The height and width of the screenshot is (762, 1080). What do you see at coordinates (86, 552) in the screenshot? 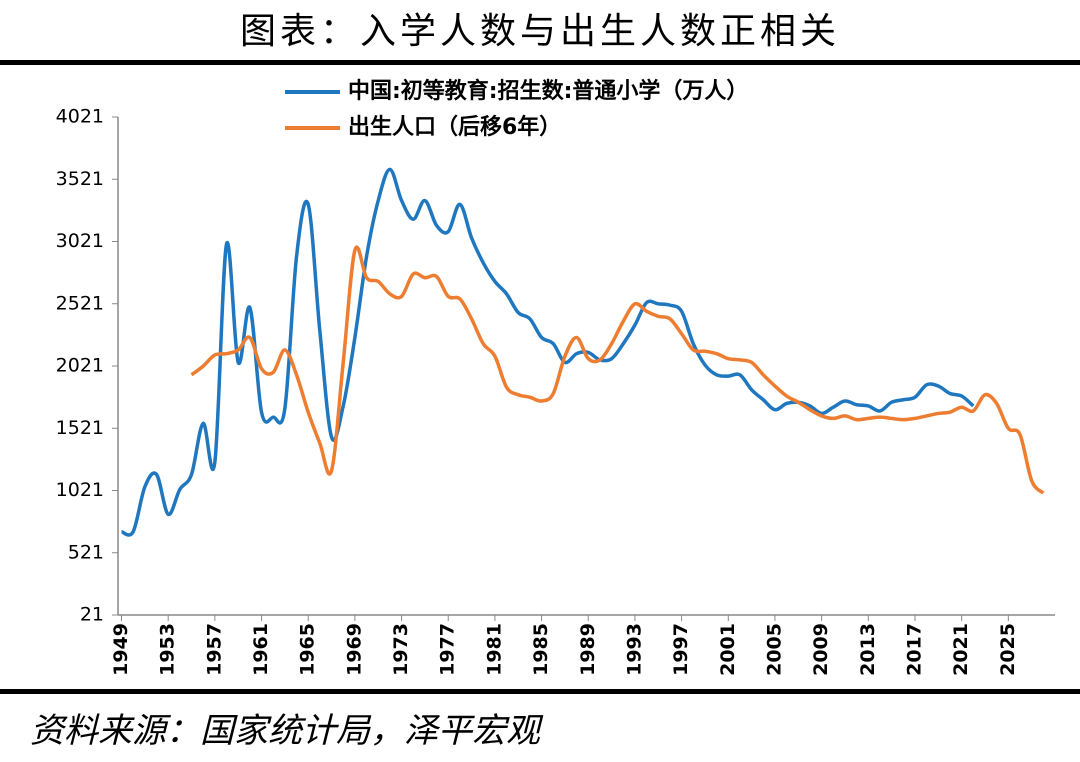
I see `y-tick-label: 521` at bounding box center [86, 552].